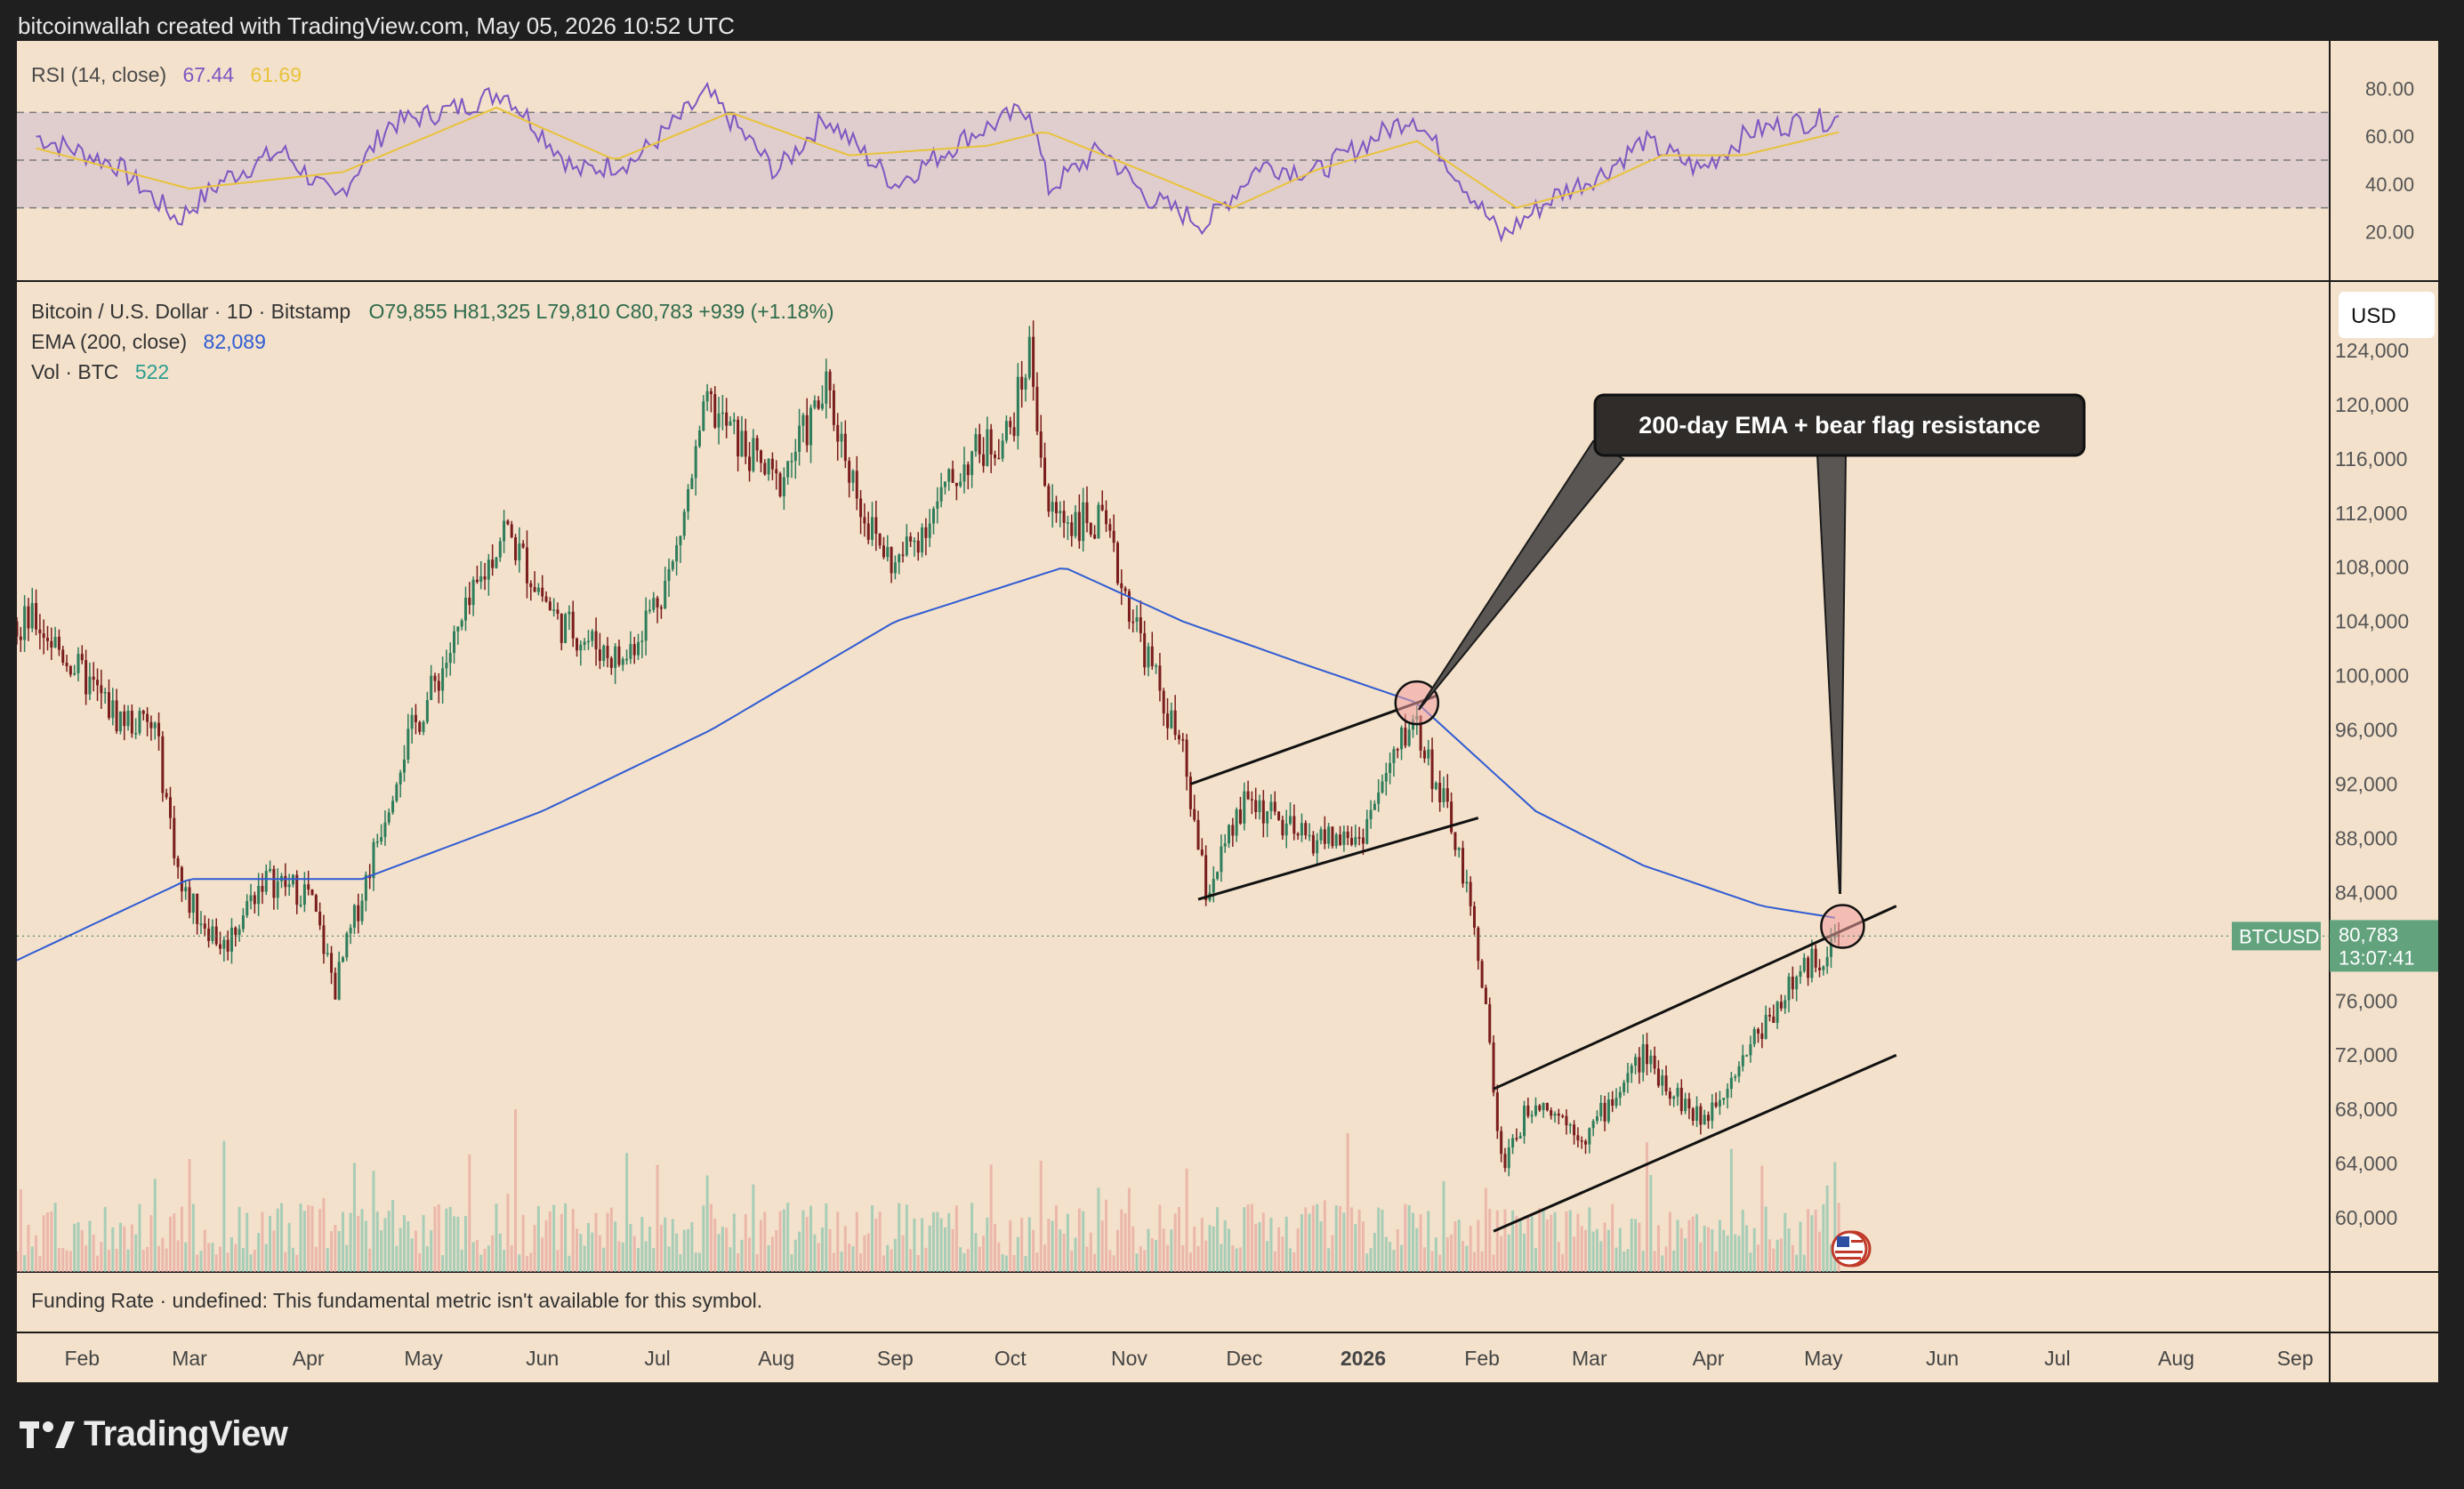 This screenshot has height=1489, width=2464. Describe the element at coordinates (2387, 315) in the screenshot. I see `currency-button: USD` at that location.